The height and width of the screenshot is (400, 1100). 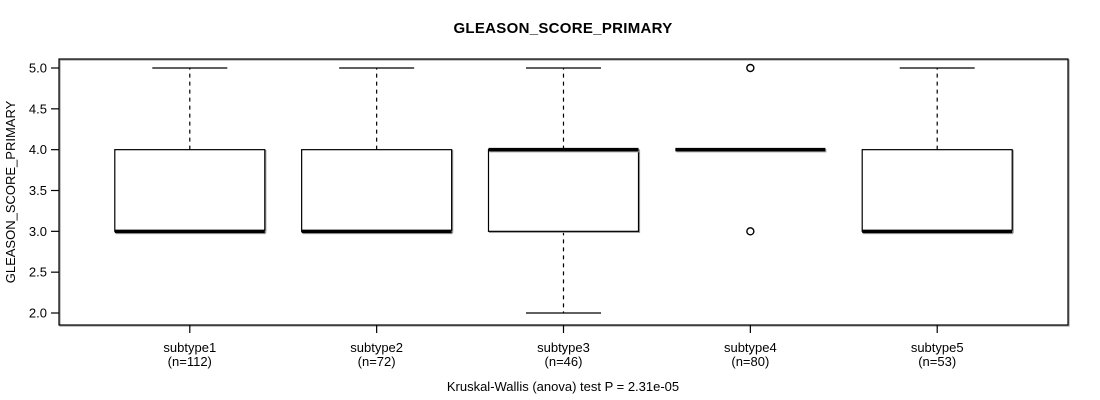 What do you see at coordinates (38, 149) in the screenshot?
I see `y-tick-label: 4.0` at bounding box center [38, 149].